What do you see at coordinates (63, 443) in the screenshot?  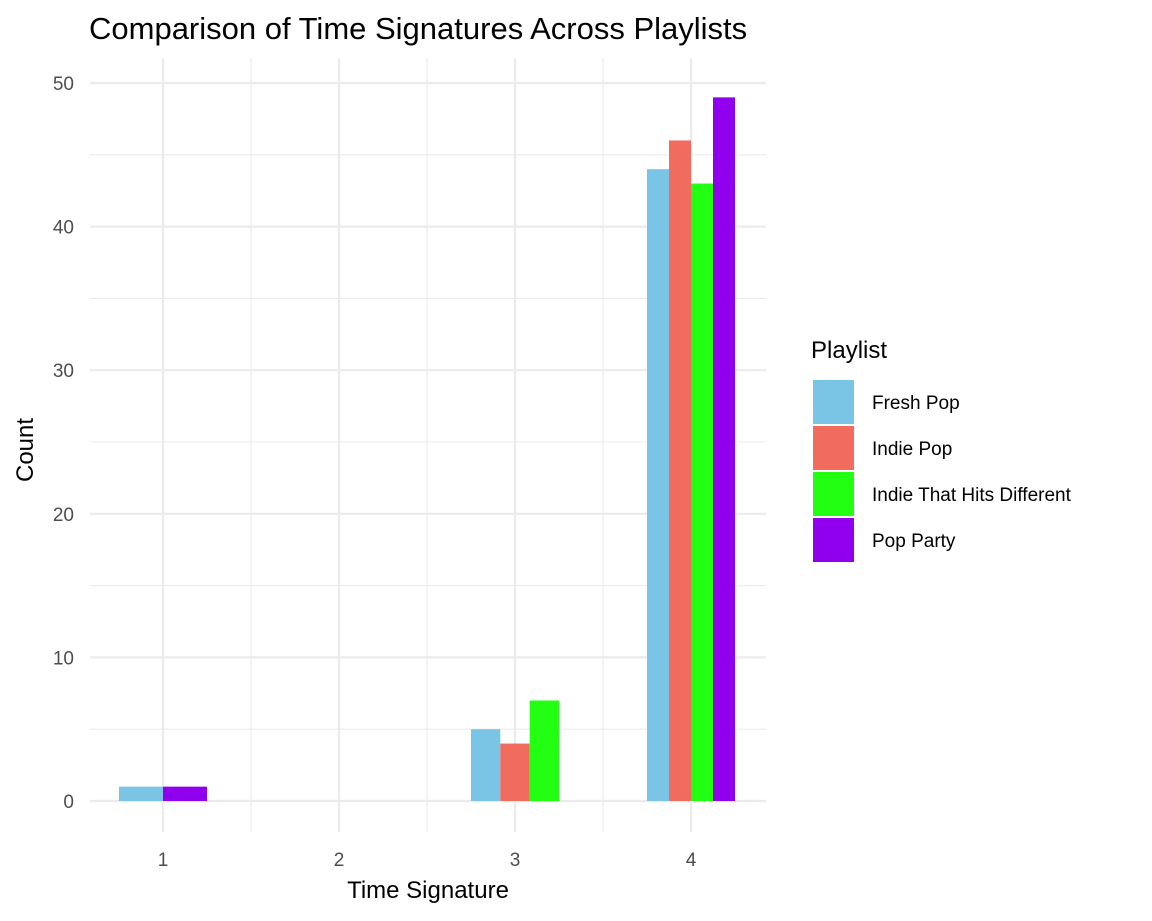 I see `y-tick-labels: 0 10 20 30 40 50` at bounding box center [63, 443].